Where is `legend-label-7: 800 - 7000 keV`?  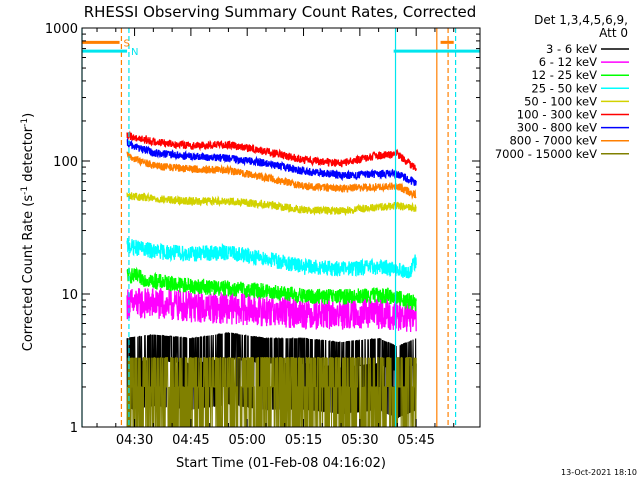
legend-label-7: 800 - 7000 keV is located at coordinates (553, 141).